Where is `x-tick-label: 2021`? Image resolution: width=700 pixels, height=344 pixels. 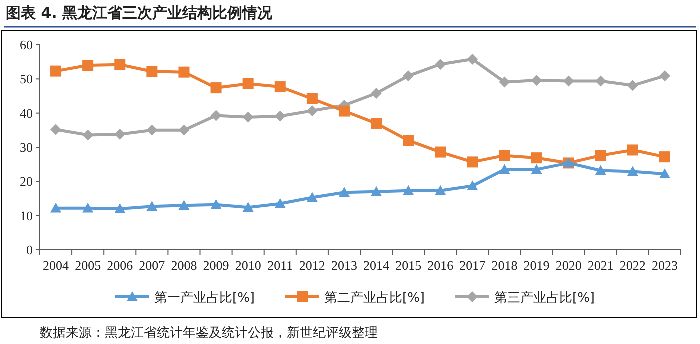
x-tick-label: 2021 is located at coordinates (601, 265).